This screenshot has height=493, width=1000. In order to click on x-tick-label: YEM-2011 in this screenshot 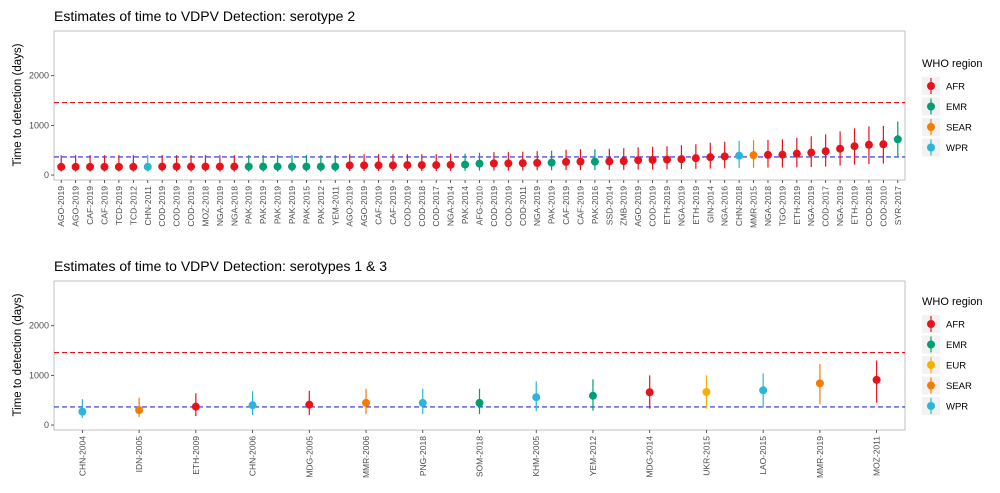, I will do `click(335, 206)`.